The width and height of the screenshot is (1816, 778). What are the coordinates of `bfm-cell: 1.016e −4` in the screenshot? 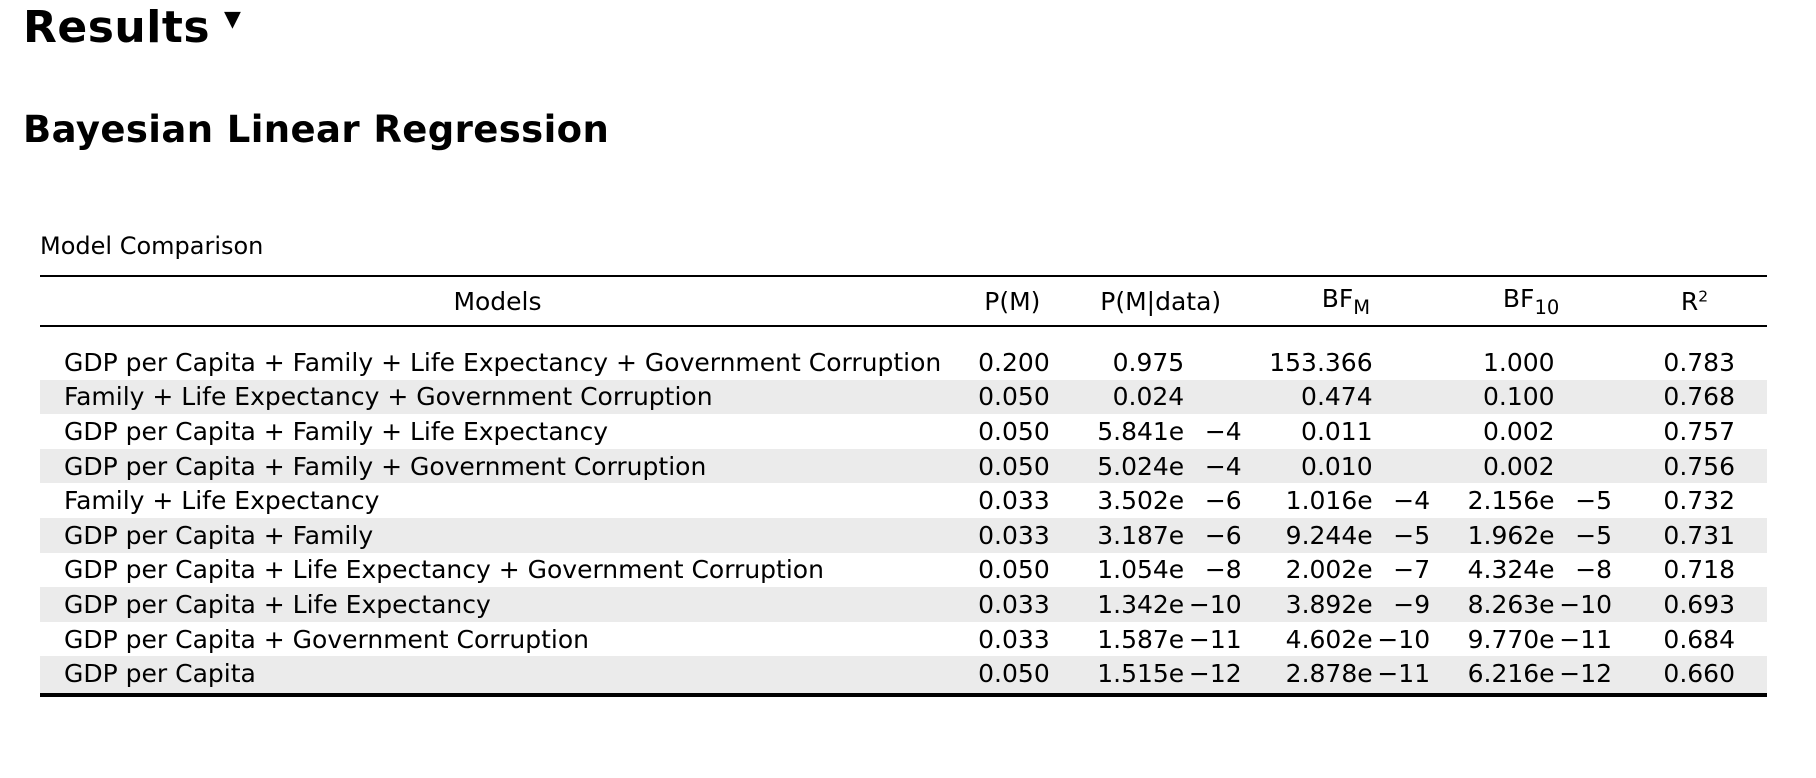 It's located at (1358, 501).